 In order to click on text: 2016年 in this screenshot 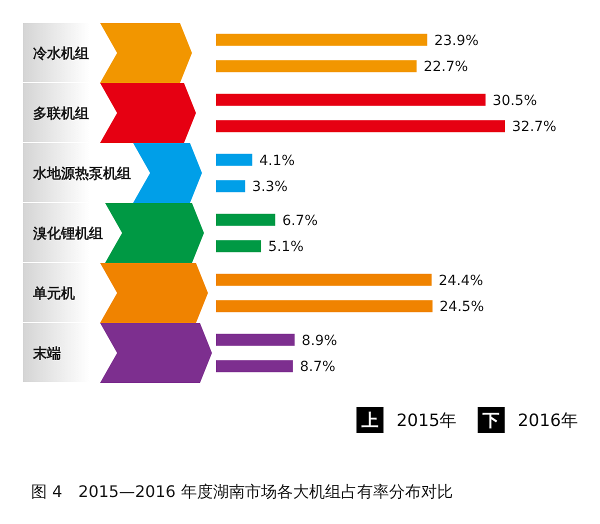, I will do `click(548, 421)`.